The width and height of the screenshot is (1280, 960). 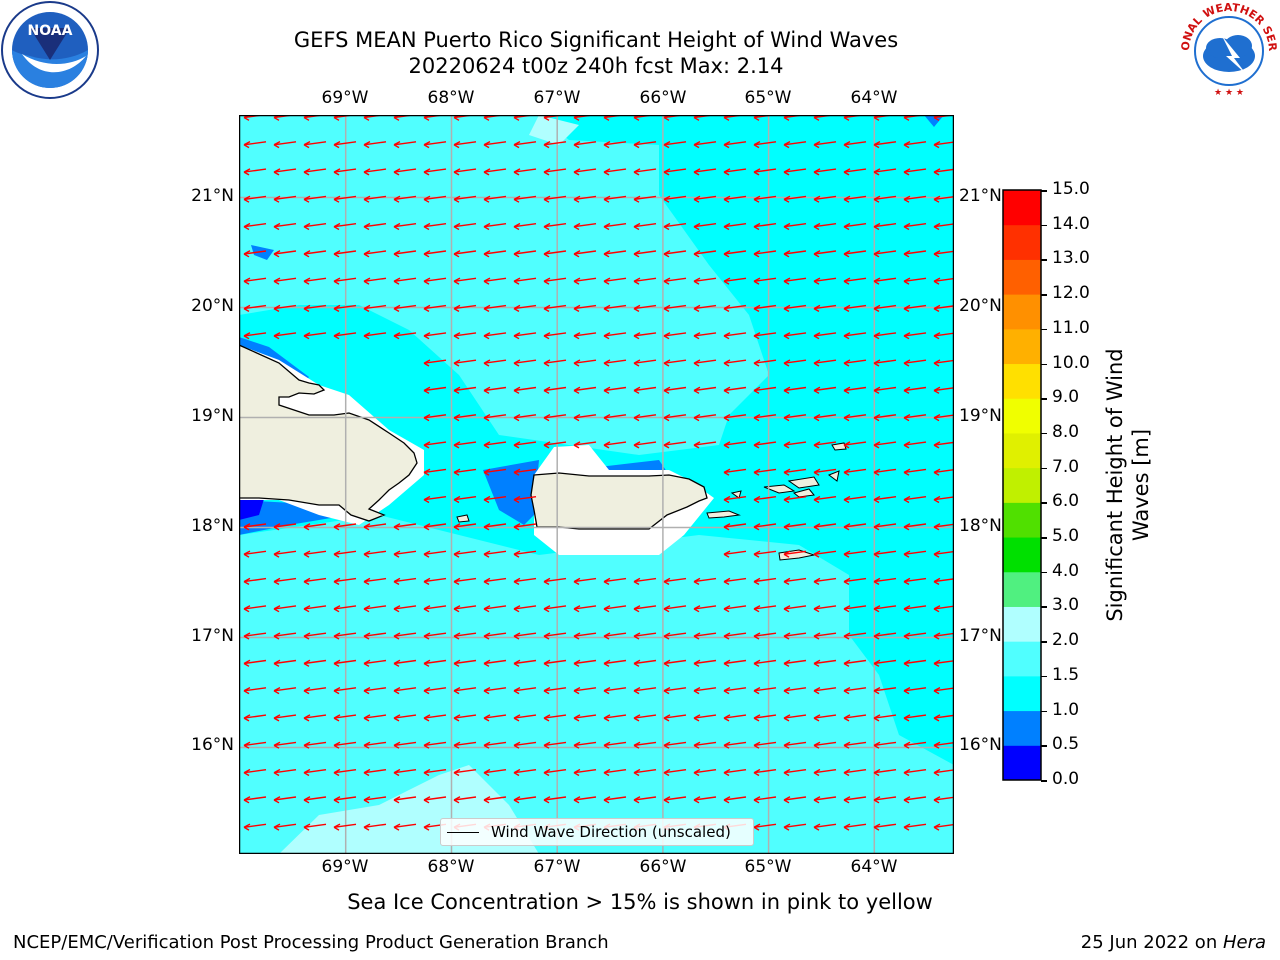 I want to click on lat-tick-left-16n: 16°N, so click(x=212, y=745).